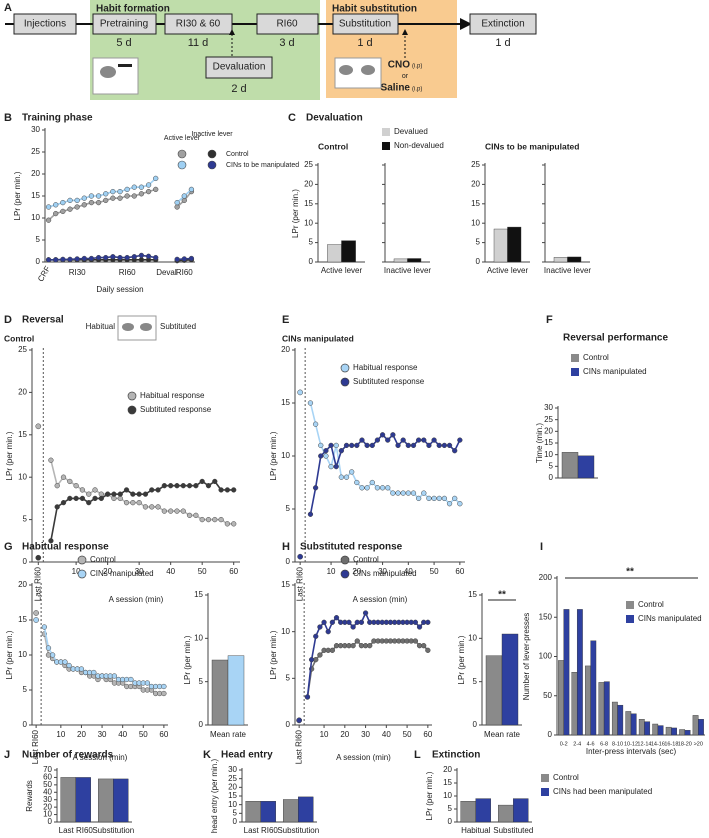 The height and width of the screenshot is (838, 709). What do you see at coordinates (567, 270) in the screenshot?
I see `x-tick-label: Inactive lever` at bounding box center [567, 270].